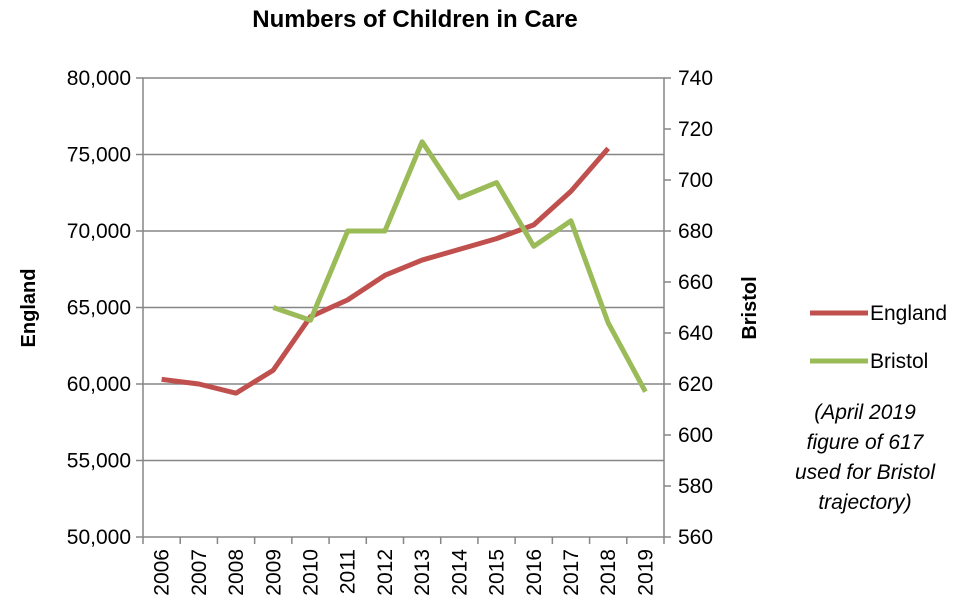 This screenshot has height=610, width=980. Describe the element at coordinates (422, 572) in the screenshot. I see `x-tick-label: 2013` at that location.